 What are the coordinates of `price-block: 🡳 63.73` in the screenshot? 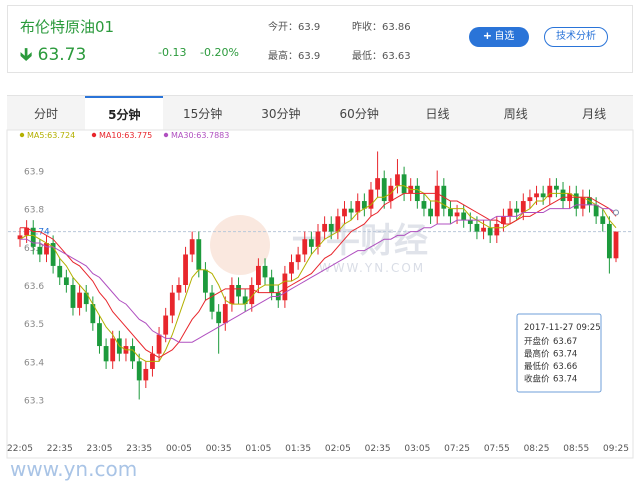 It's located at (53, 56).